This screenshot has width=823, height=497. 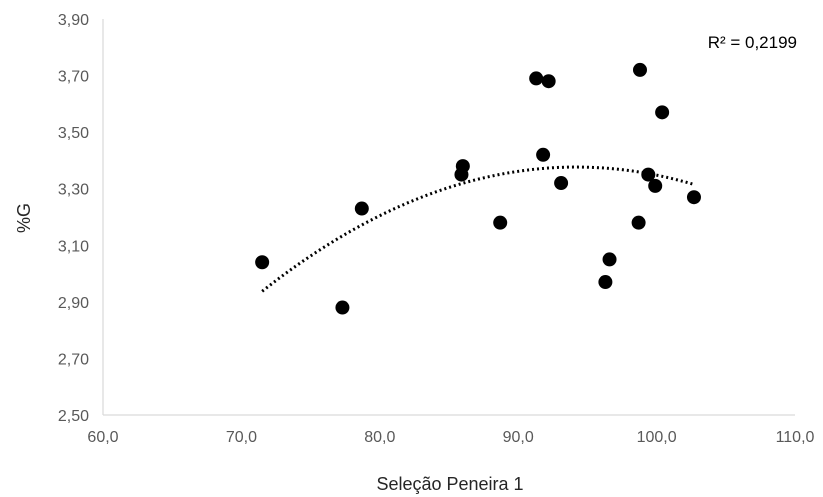 I want to click on y-tick-label: 3,70, so click(x=73, y=77).